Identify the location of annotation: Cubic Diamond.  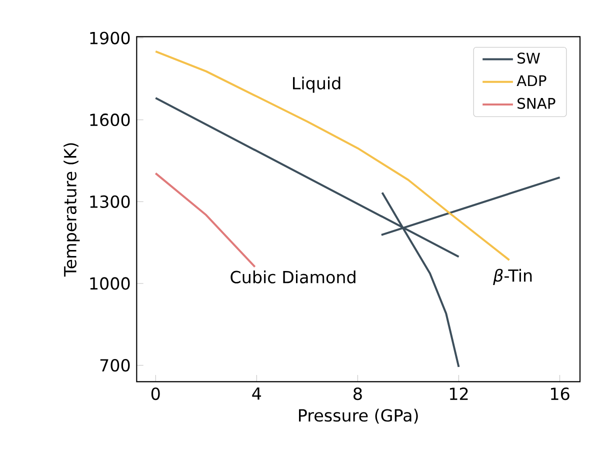
(293, 277).